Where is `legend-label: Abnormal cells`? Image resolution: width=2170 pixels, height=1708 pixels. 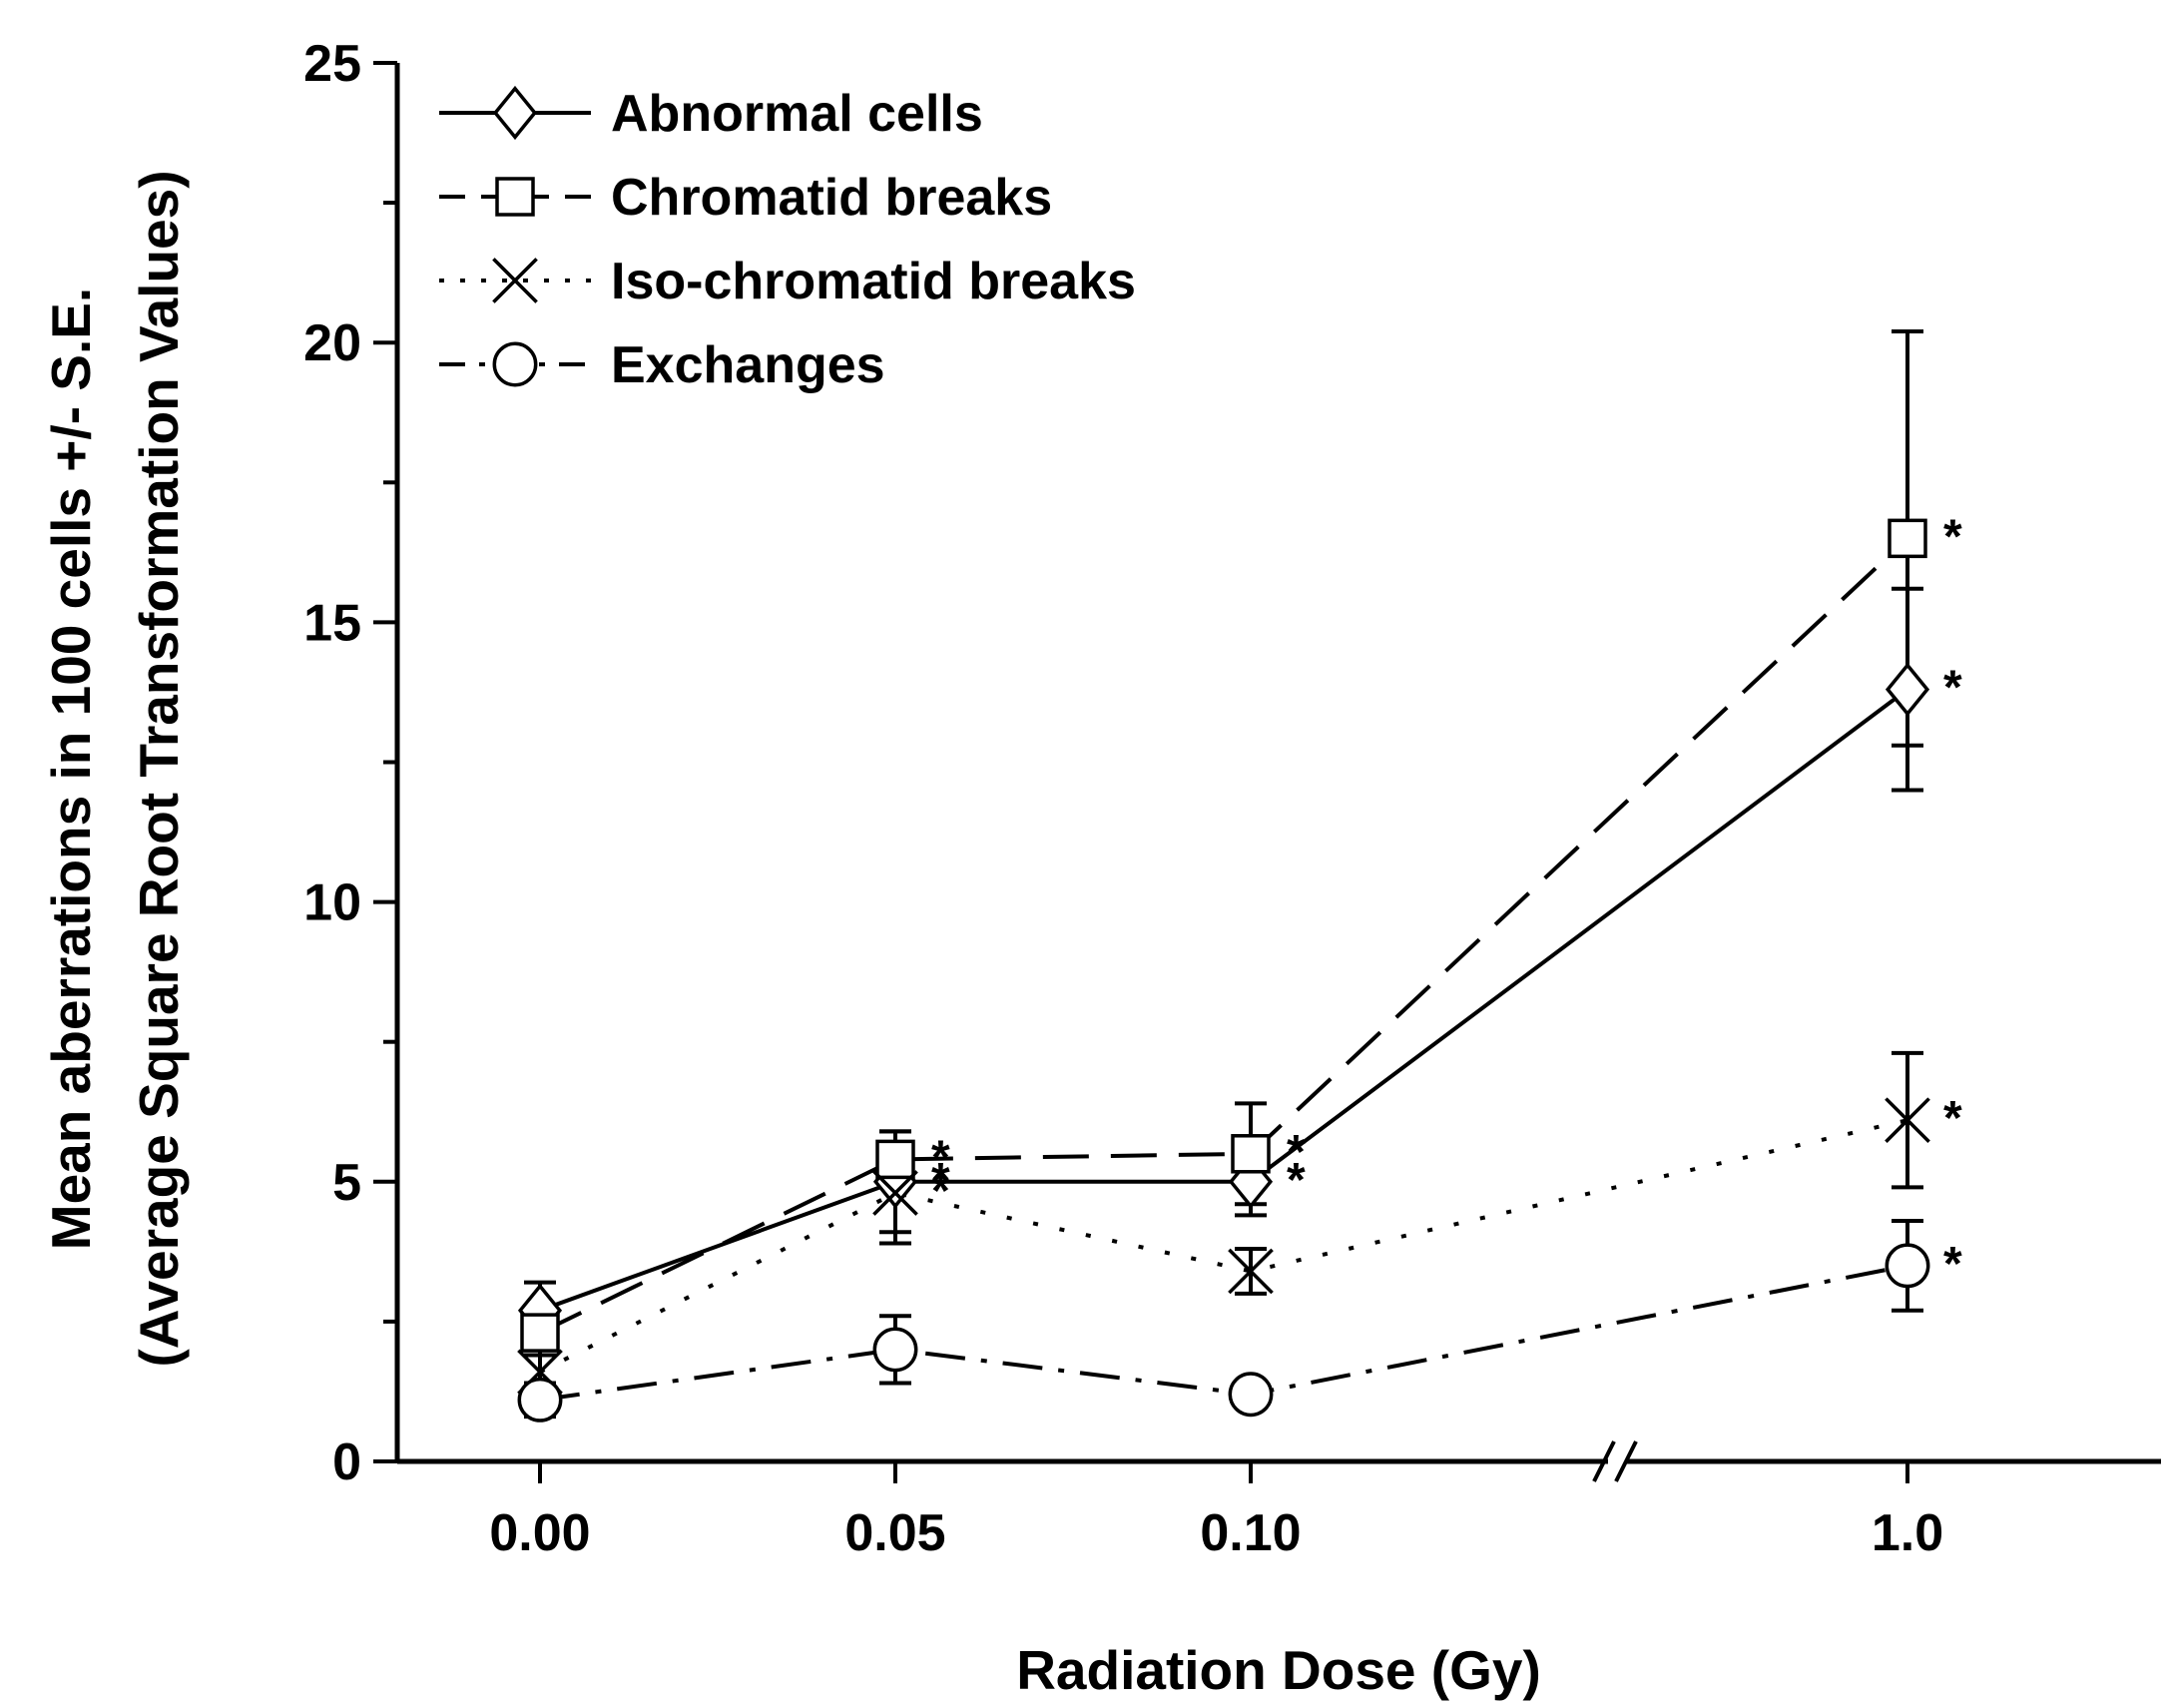 legend-label: Abnormal cells is located at coordinates (797, 114).